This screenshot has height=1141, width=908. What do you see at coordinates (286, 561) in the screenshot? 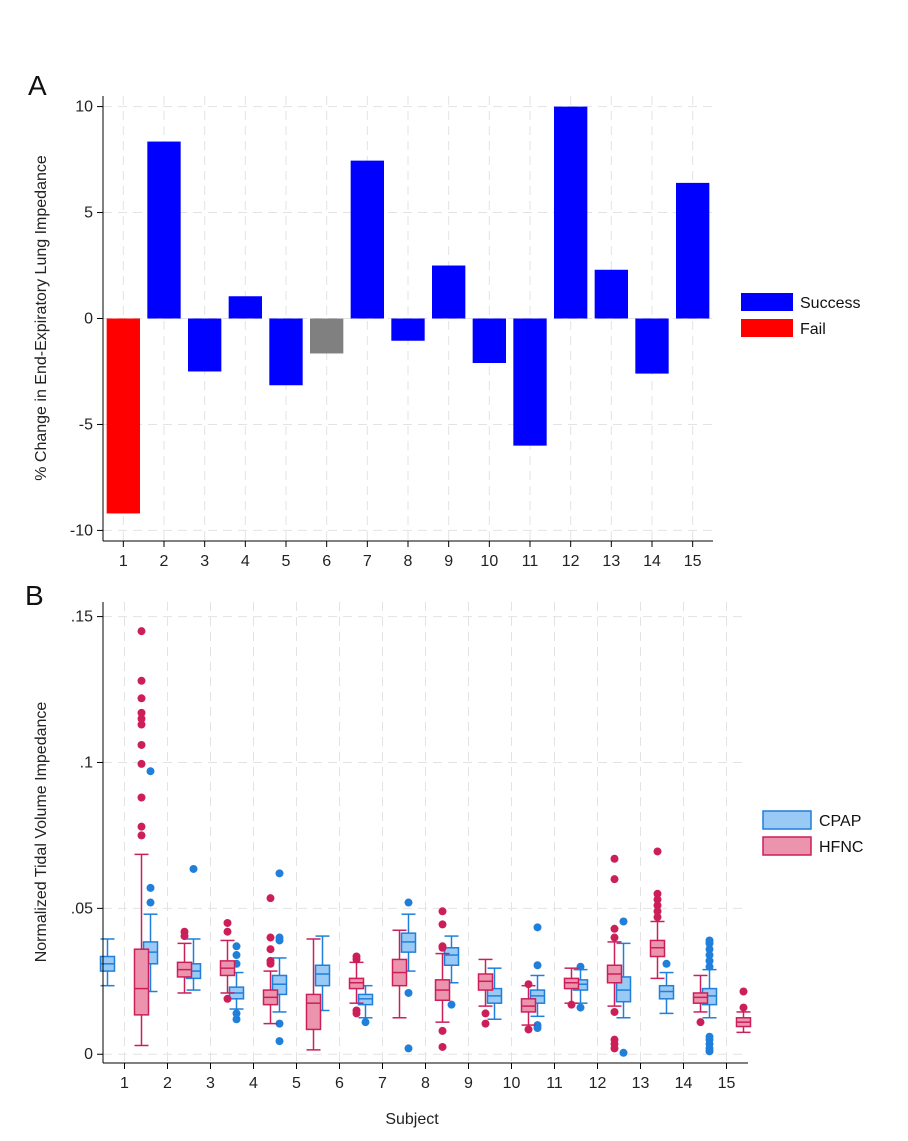
I see `panel-a-x-tick-label: 5` at bounding box center [286, 561].